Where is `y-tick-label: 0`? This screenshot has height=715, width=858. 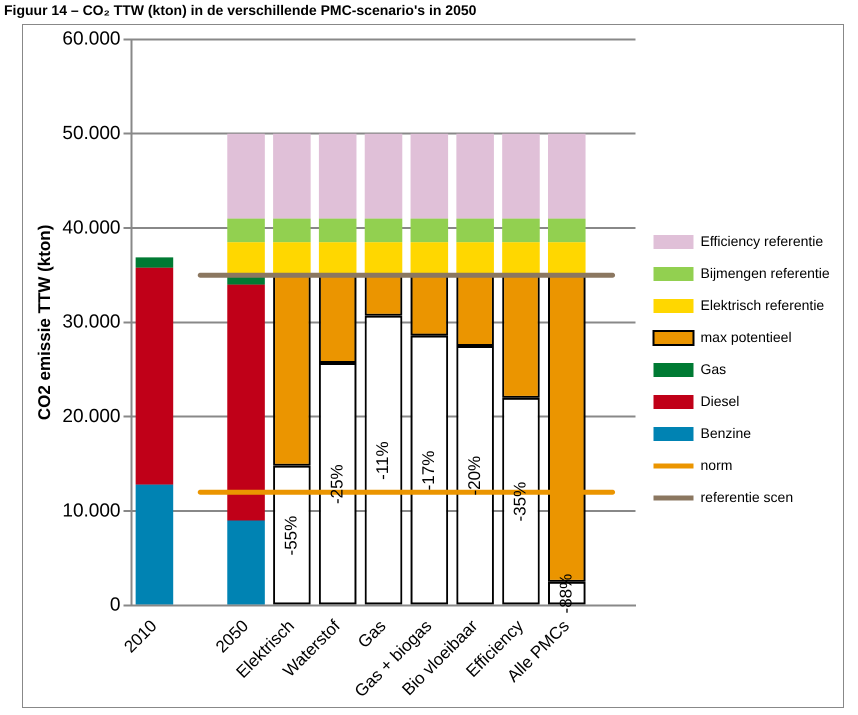 y-tick-label: 0 is located at coordinates (115, 605).